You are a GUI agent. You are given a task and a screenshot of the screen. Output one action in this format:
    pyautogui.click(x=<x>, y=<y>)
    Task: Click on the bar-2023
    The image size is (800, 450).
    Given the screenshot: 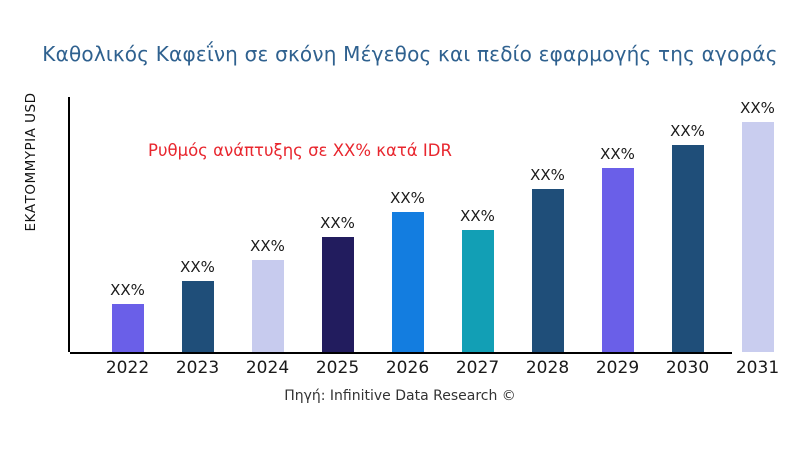 What is the action you would take?
    pyautogui.click(x=197, y=316)
    